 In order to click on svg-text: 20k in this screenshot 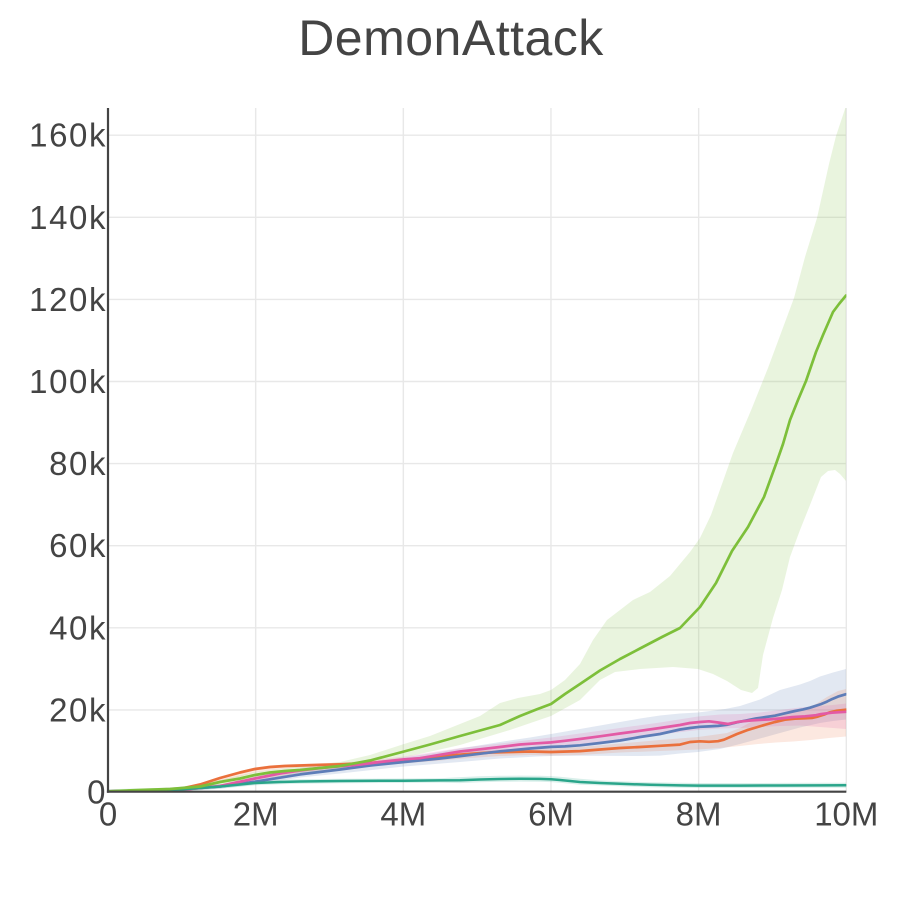, I will do `click(78, 709)`.